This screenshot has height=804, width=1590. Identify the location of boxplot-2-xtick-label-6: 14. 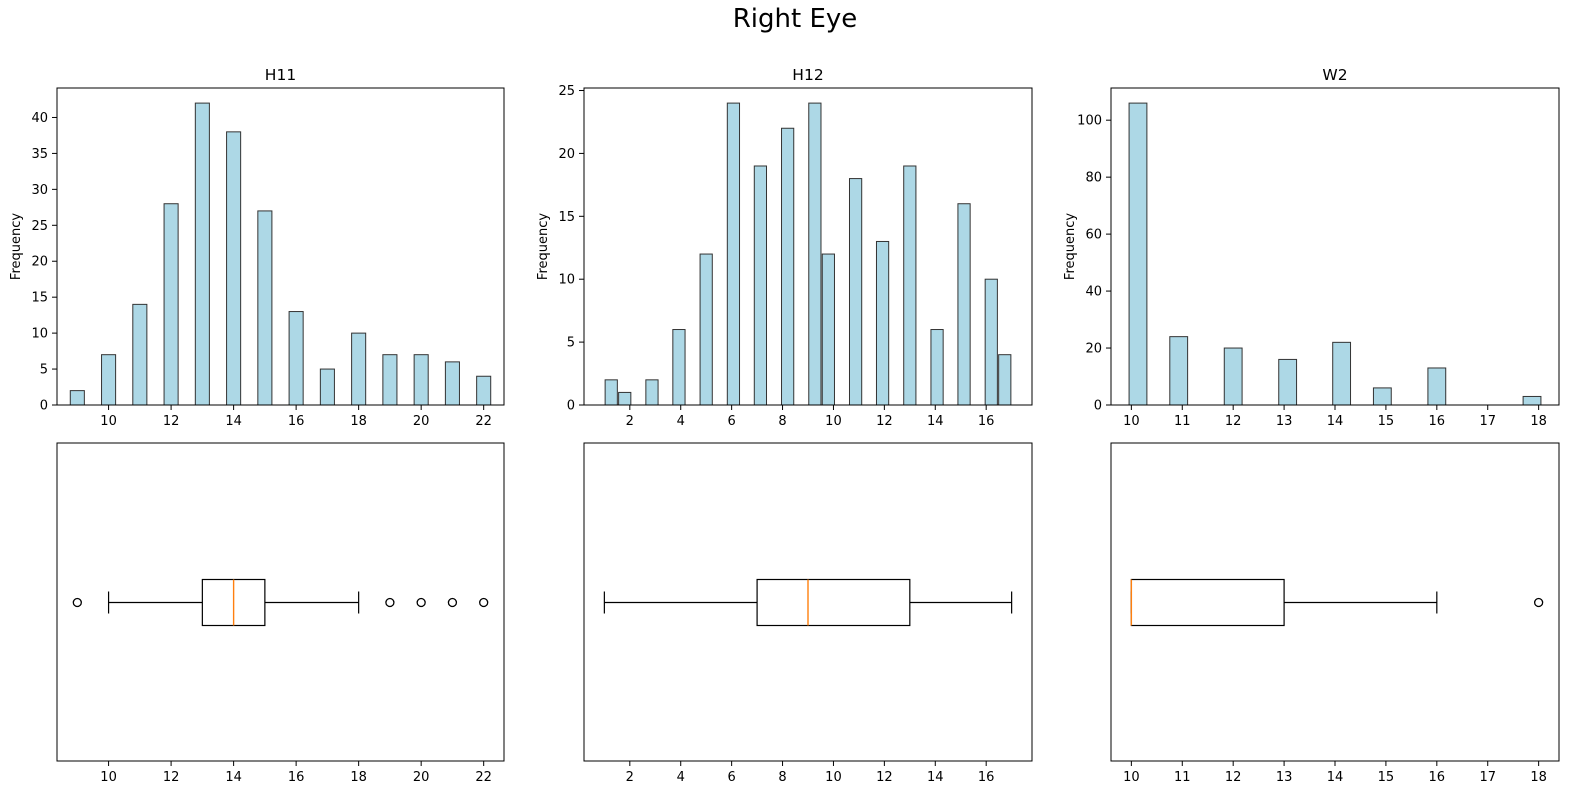
(935, 777).